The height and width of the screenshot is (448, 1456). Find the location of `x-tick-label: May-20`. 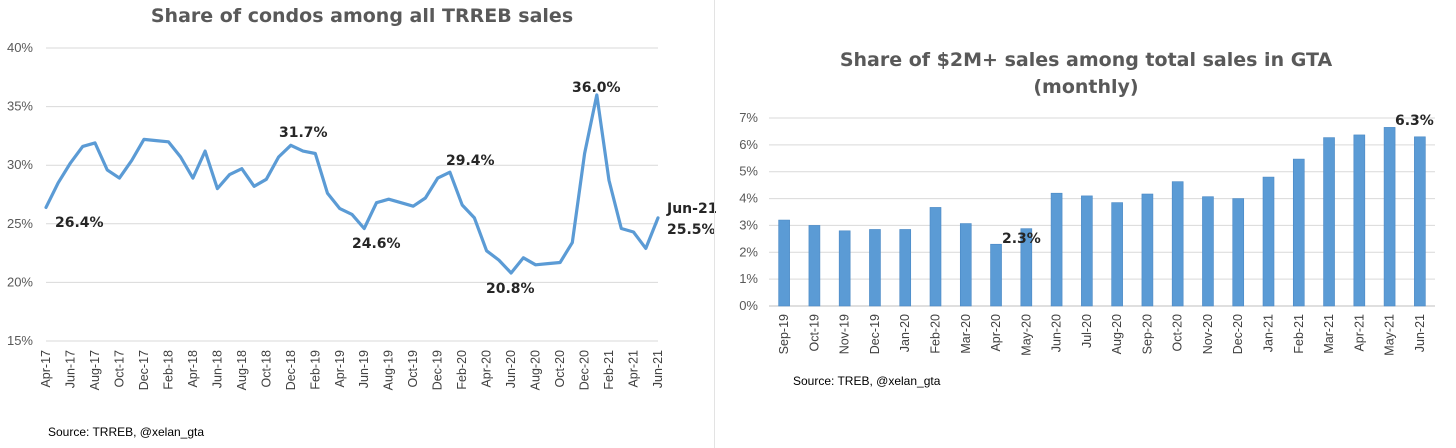

x-tick-label: May-20 is located at coordinates (1026, 335).